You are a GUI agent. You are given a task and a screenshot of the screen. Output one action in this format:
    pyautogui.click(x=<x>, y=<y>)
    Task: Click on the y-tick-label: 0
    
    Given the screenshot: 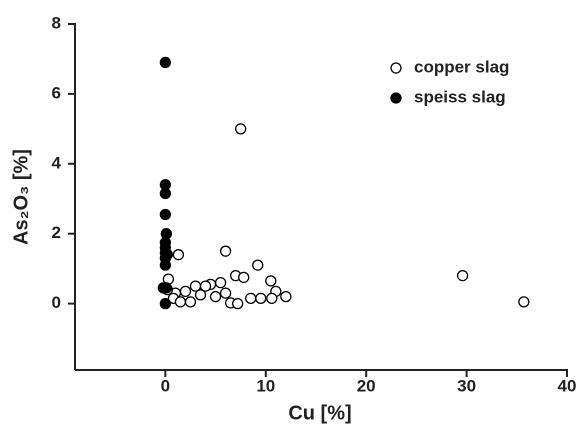 What is the action you would take?
    pyautogui.click(x=56, y=302)
    